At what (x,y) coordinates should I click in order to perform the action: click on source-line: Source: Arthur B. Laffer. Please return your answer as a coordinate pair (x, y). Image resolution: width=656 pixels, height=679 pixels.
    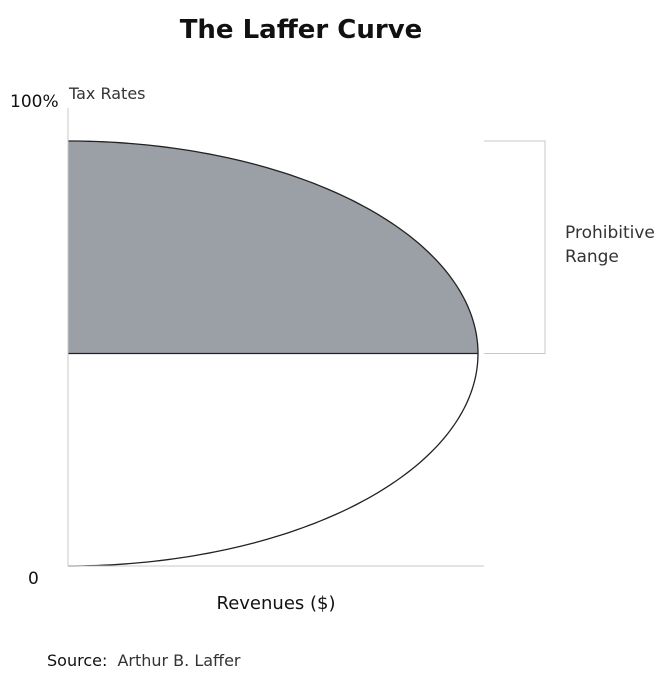
    Looking at the image, I should click on (144, 660).